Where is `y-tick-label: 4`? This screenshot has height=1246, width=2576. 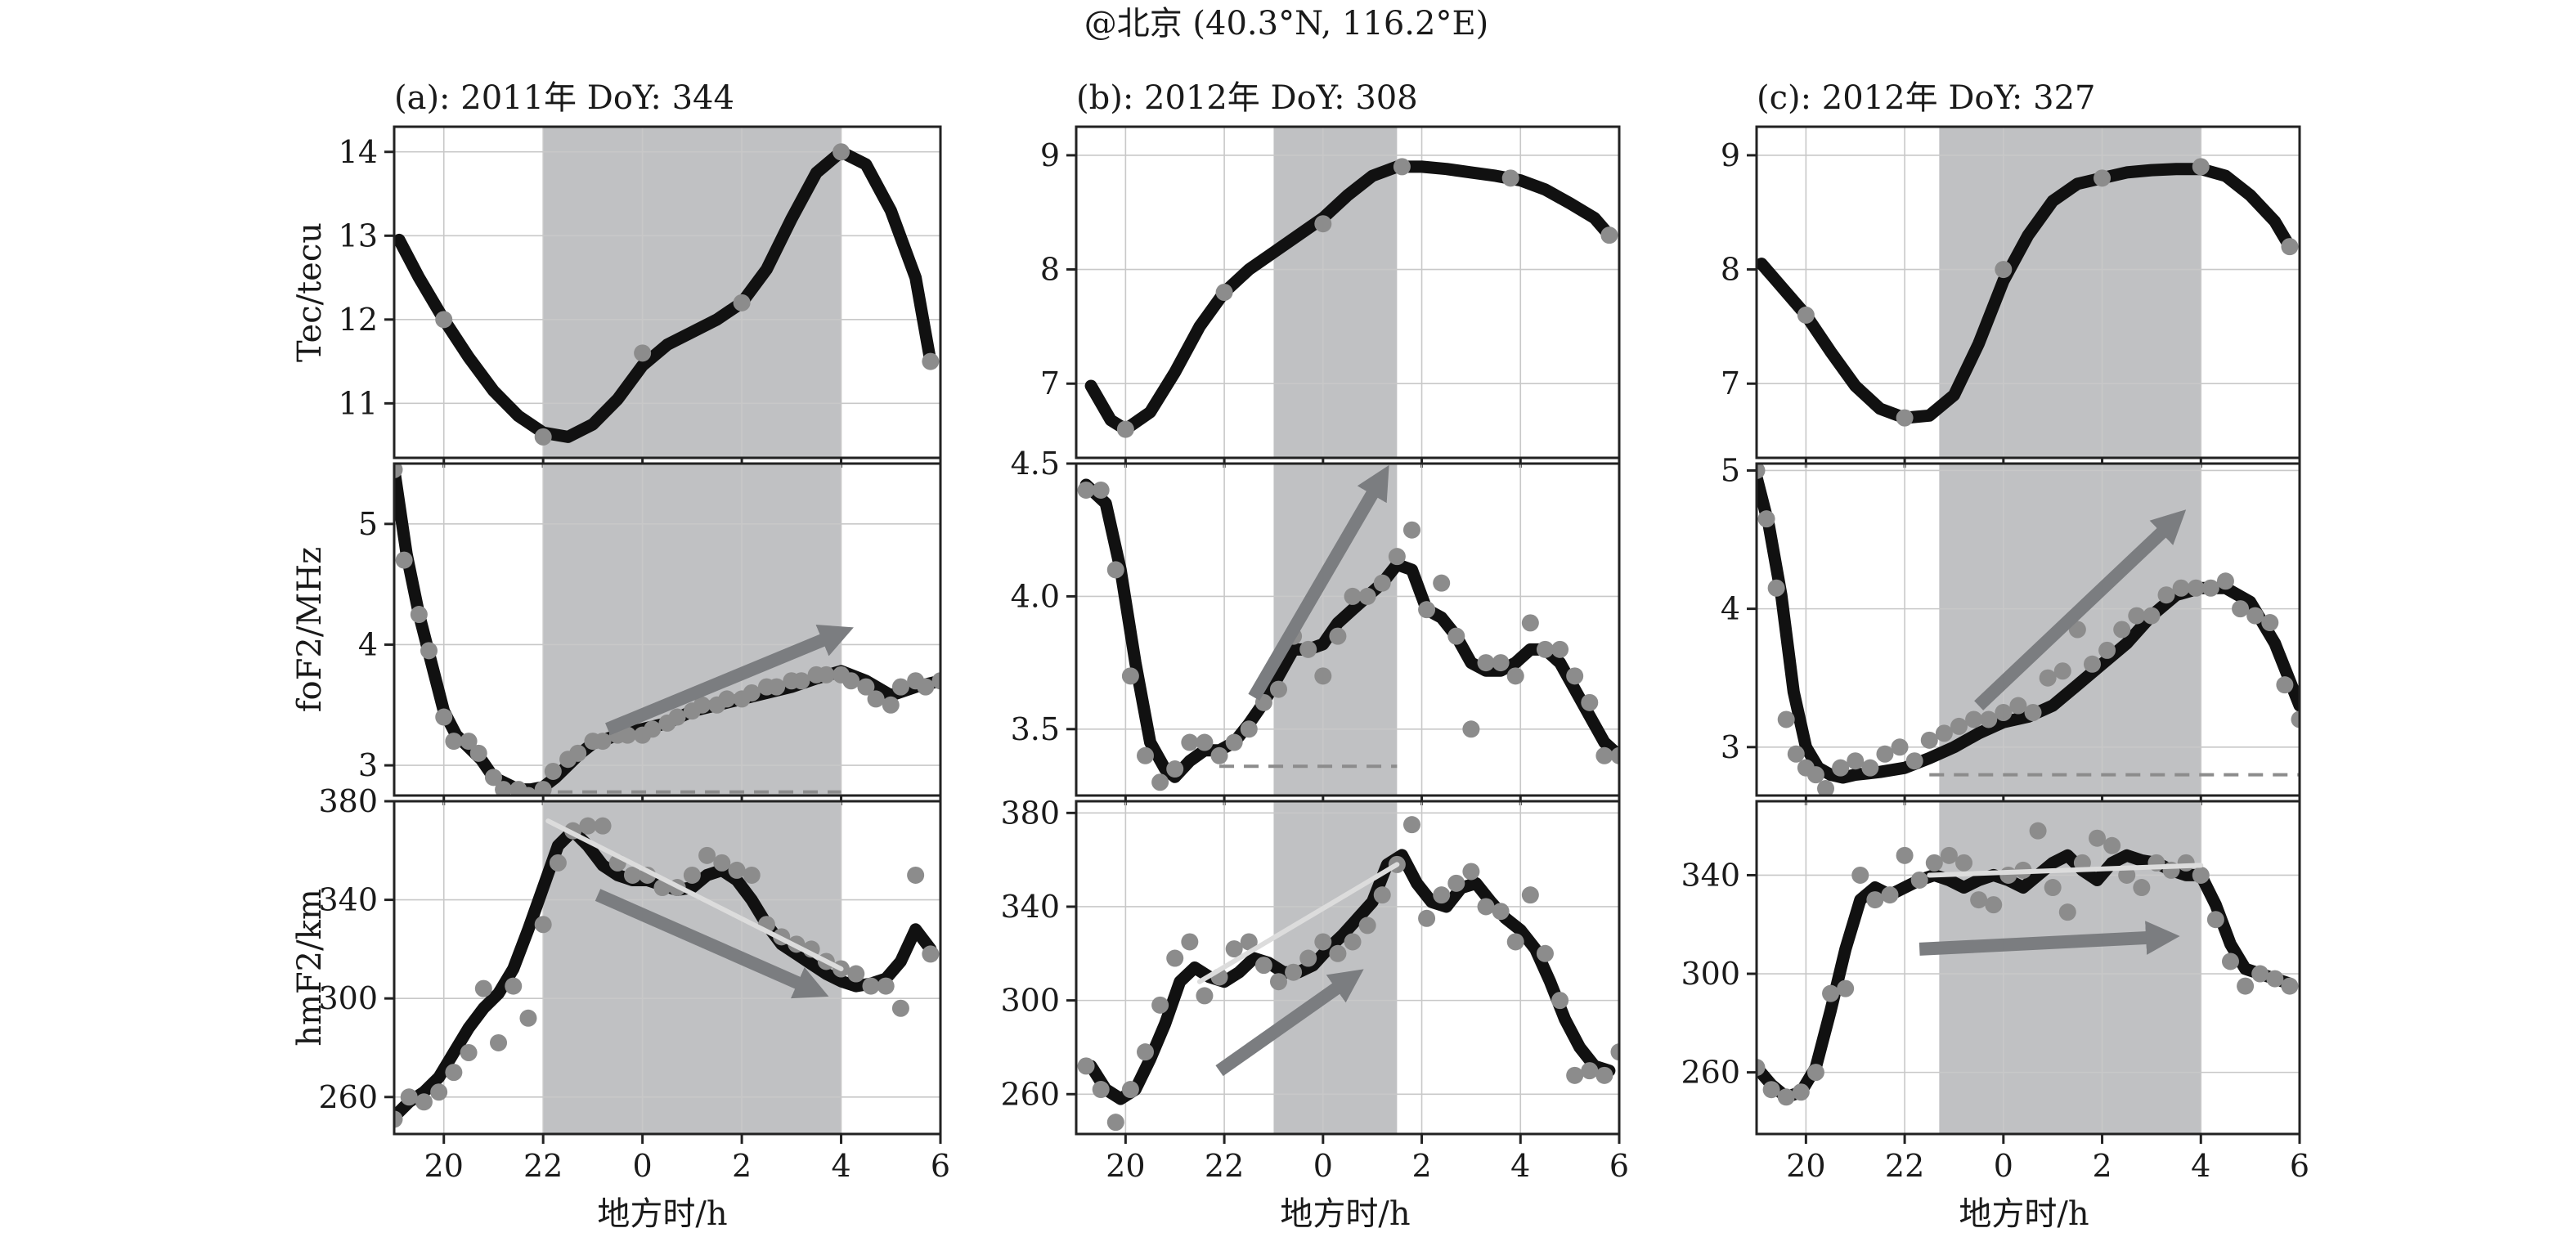 y-tick-label: 4 is located at coordinates (368, 644).